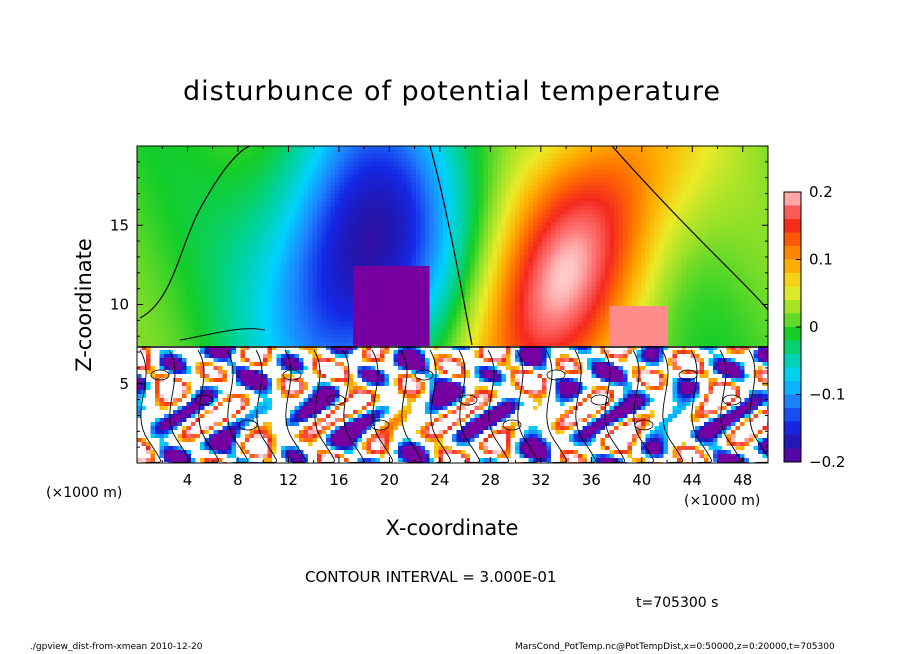  Describe the element at coordinates (641, 480) in the screenshot. I see `x-tick-label: 40` at that location.